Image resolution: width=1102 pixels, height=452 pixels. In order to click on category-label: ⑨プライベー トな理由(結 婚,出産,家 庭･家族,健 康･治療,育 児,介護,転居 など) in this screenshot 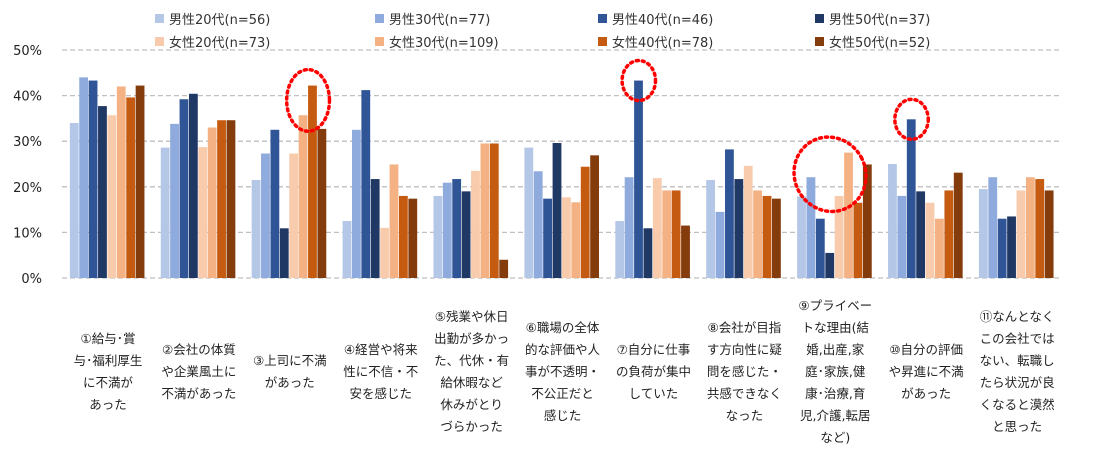, I will do `click(835, 372)`.